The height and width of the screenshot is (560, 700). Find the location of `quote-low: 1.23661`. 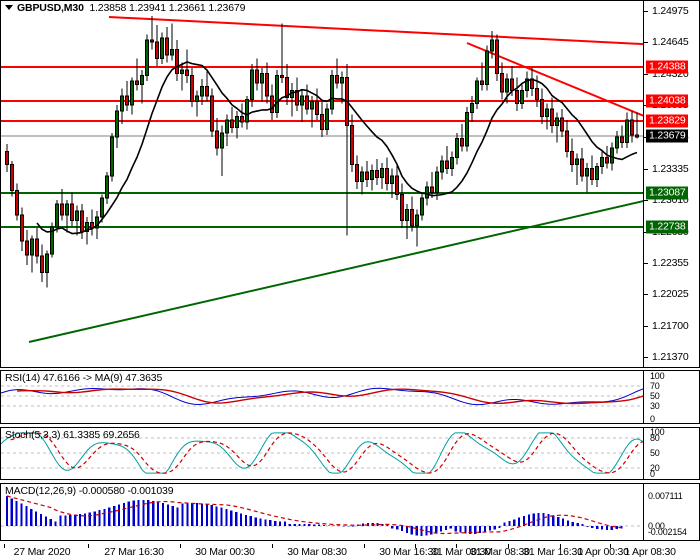

quote-low: 1.23661 is located at coordinates (187, 8).